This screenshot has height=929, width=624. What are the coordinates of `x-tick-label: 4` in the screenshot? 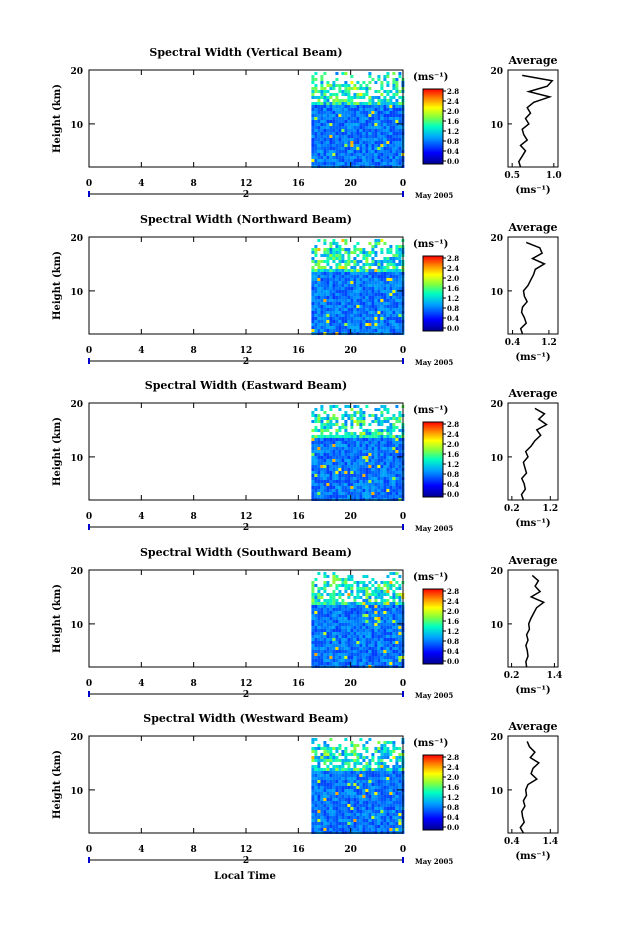 It's located at (141, 517).